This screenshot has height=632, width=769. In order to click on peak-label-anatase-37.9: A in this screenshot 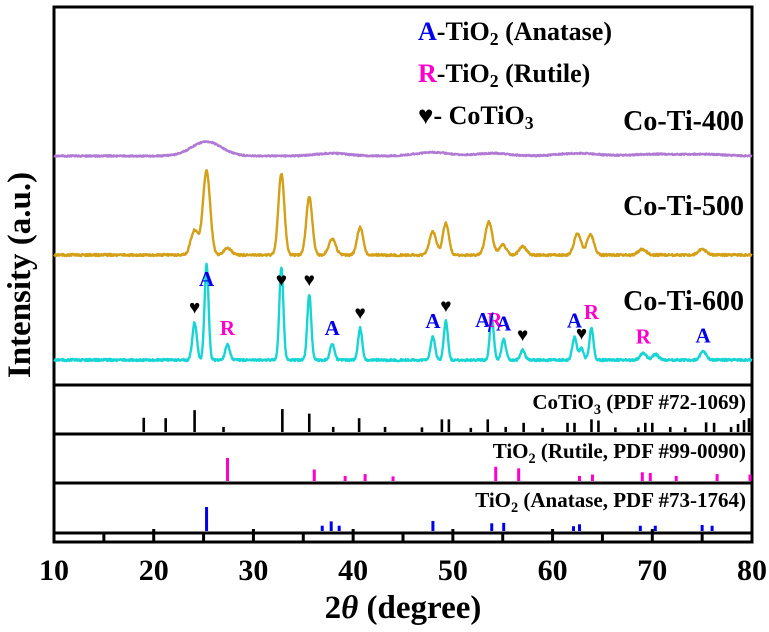, I will do `click(333, 328)`.